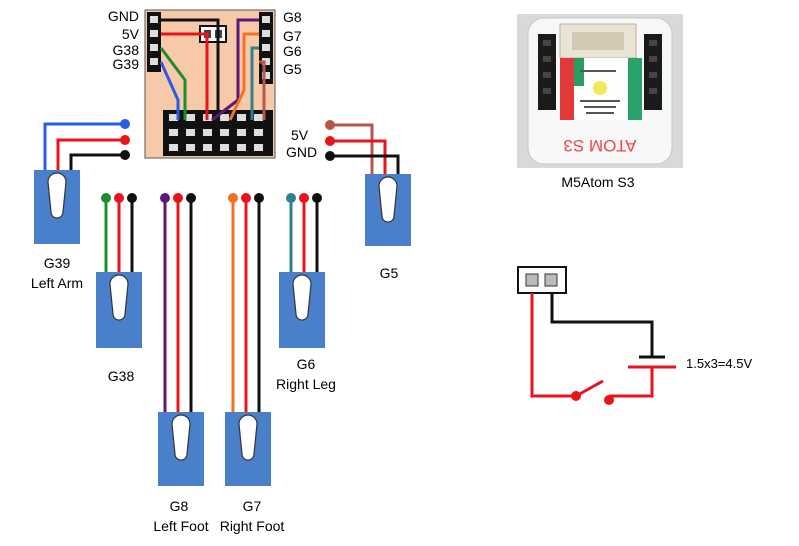 Image resolution: width=799 pixels, height=546 pixels. What do you see at coordinates (302, 310) in the screenshot?
I see `servo-g6` at bounding box center [302, 310].